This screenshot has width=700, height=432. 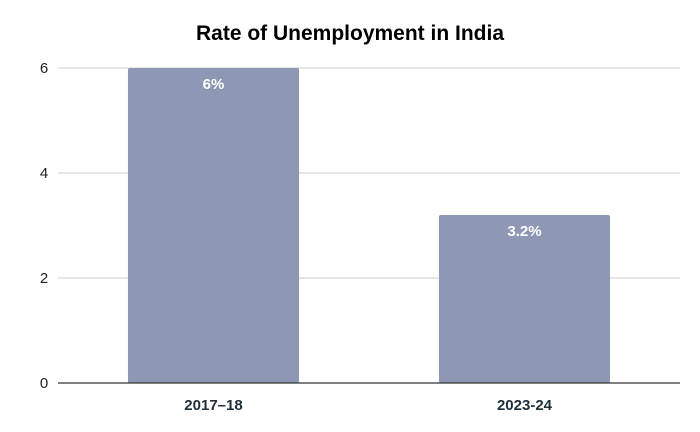 What do you see at coordinates (214, 84) in the screenshot?
I see `data-label-2017–18: 6%` at bounding box center [214, 84].